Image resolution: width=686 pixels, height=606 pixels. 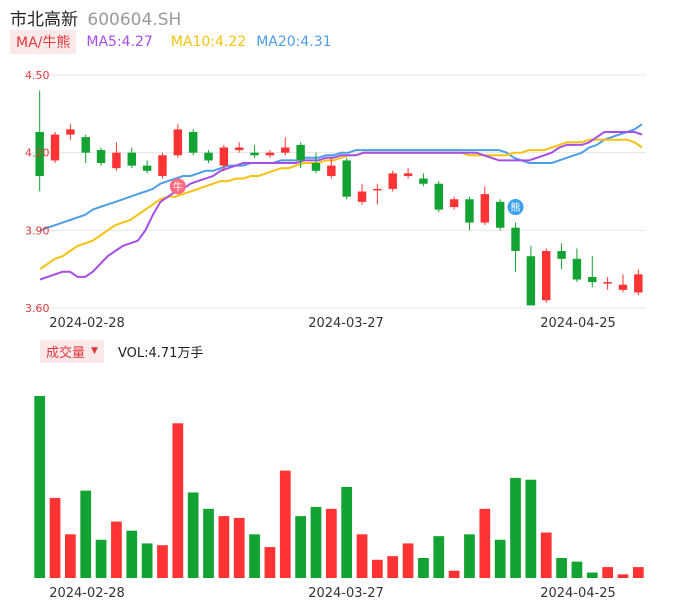 I want to click on ma5-label: MA5:4.27, so click(x=119, y=42).